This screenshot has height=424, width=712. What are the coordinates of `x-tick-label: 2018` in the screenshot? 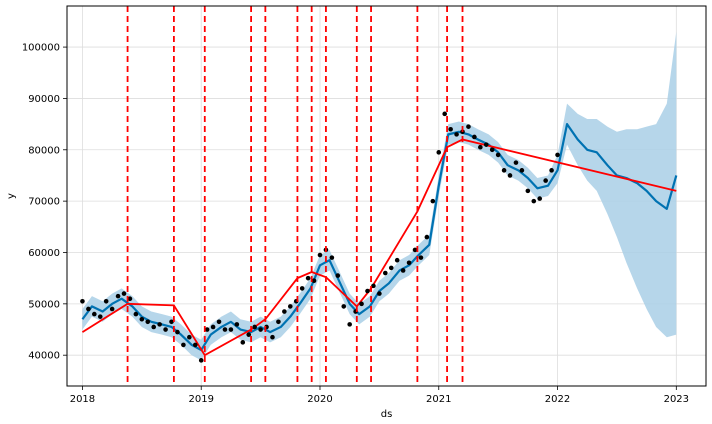 It's located at (82, 399).